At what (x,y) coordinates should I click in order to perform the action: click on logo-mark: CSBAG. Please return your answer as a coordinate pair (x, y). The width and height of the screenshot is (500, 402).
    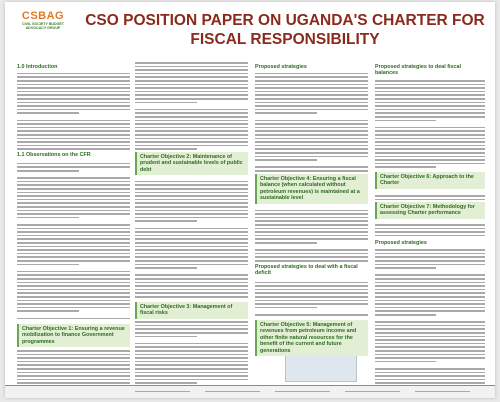
    Looking at the image, I should click on (43, 16).